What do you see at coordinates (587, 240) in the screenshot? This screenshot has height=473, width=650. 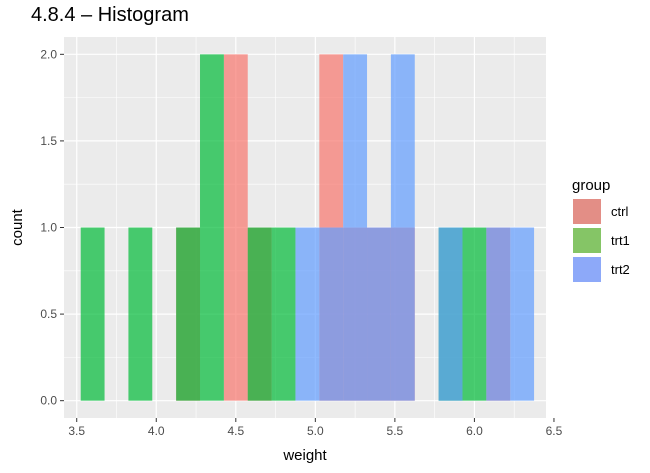 I see `legend-swatch-trt1` at bounding box center [587, 240].